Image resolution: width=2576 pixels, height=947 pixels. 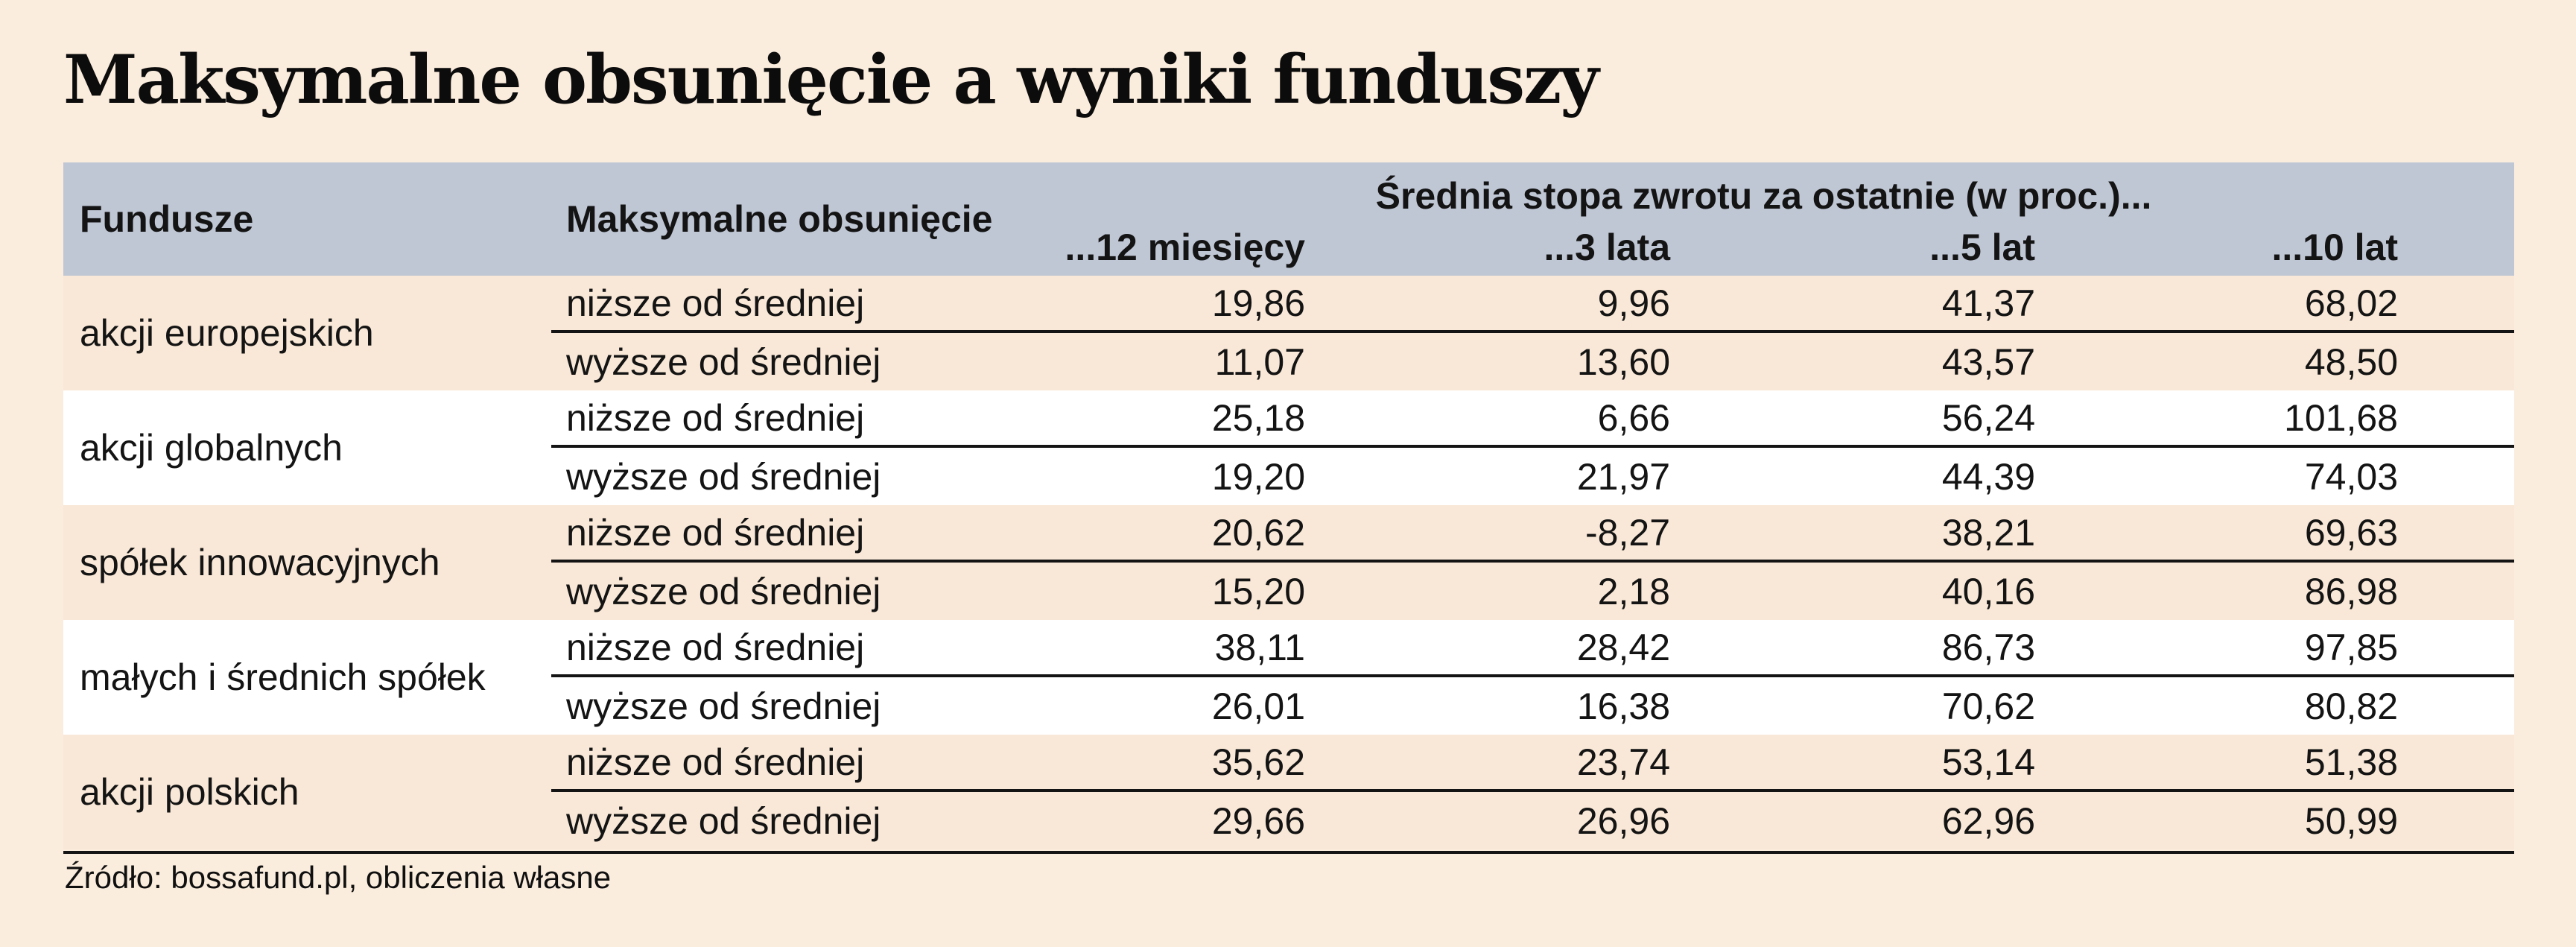 I want to click on value-cell: 11,07, so click(x=1217, y=361).